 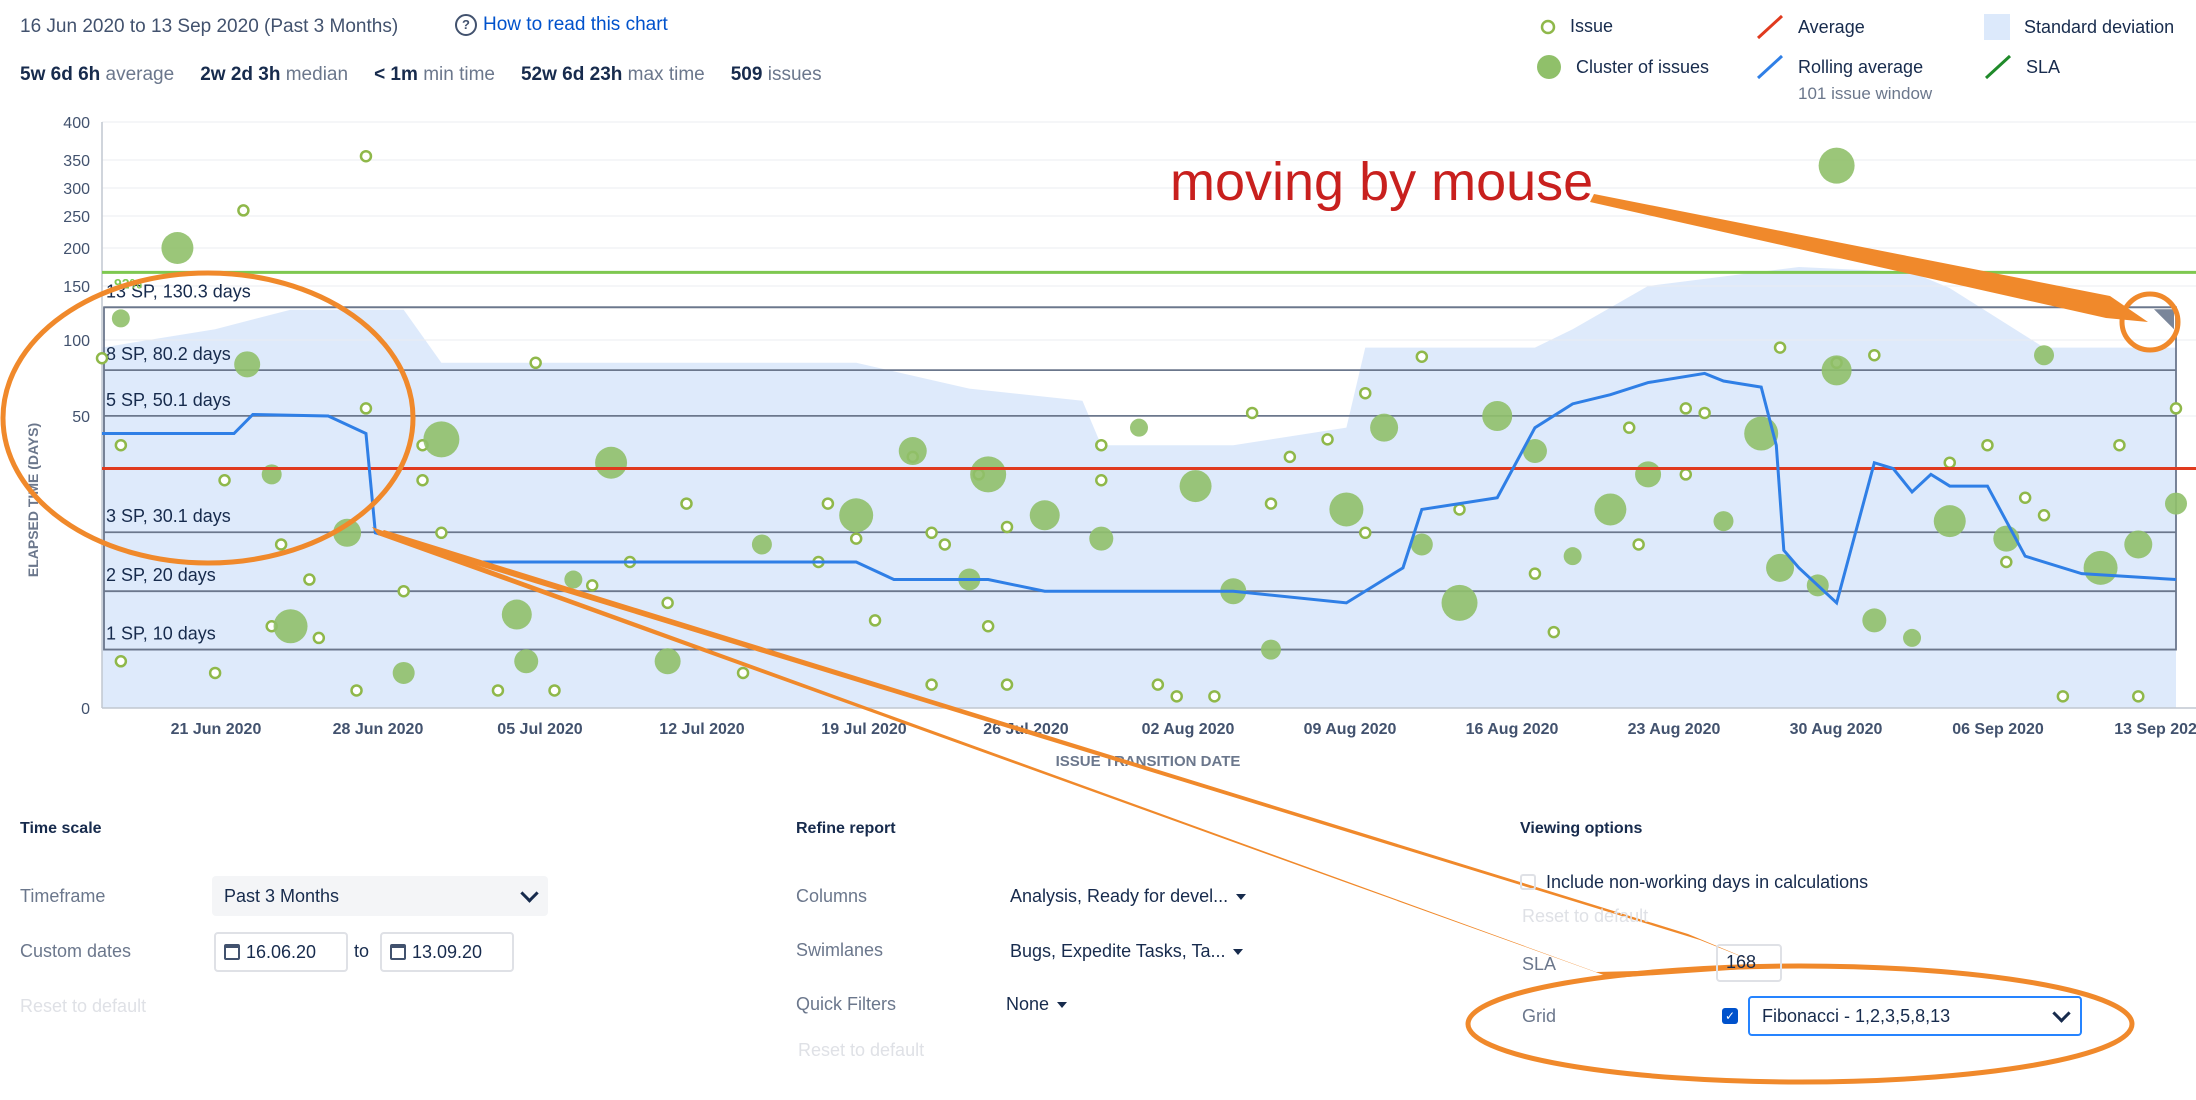 I want to click on refine-reset-link: Reset to default, so click(x=861, y=1050).